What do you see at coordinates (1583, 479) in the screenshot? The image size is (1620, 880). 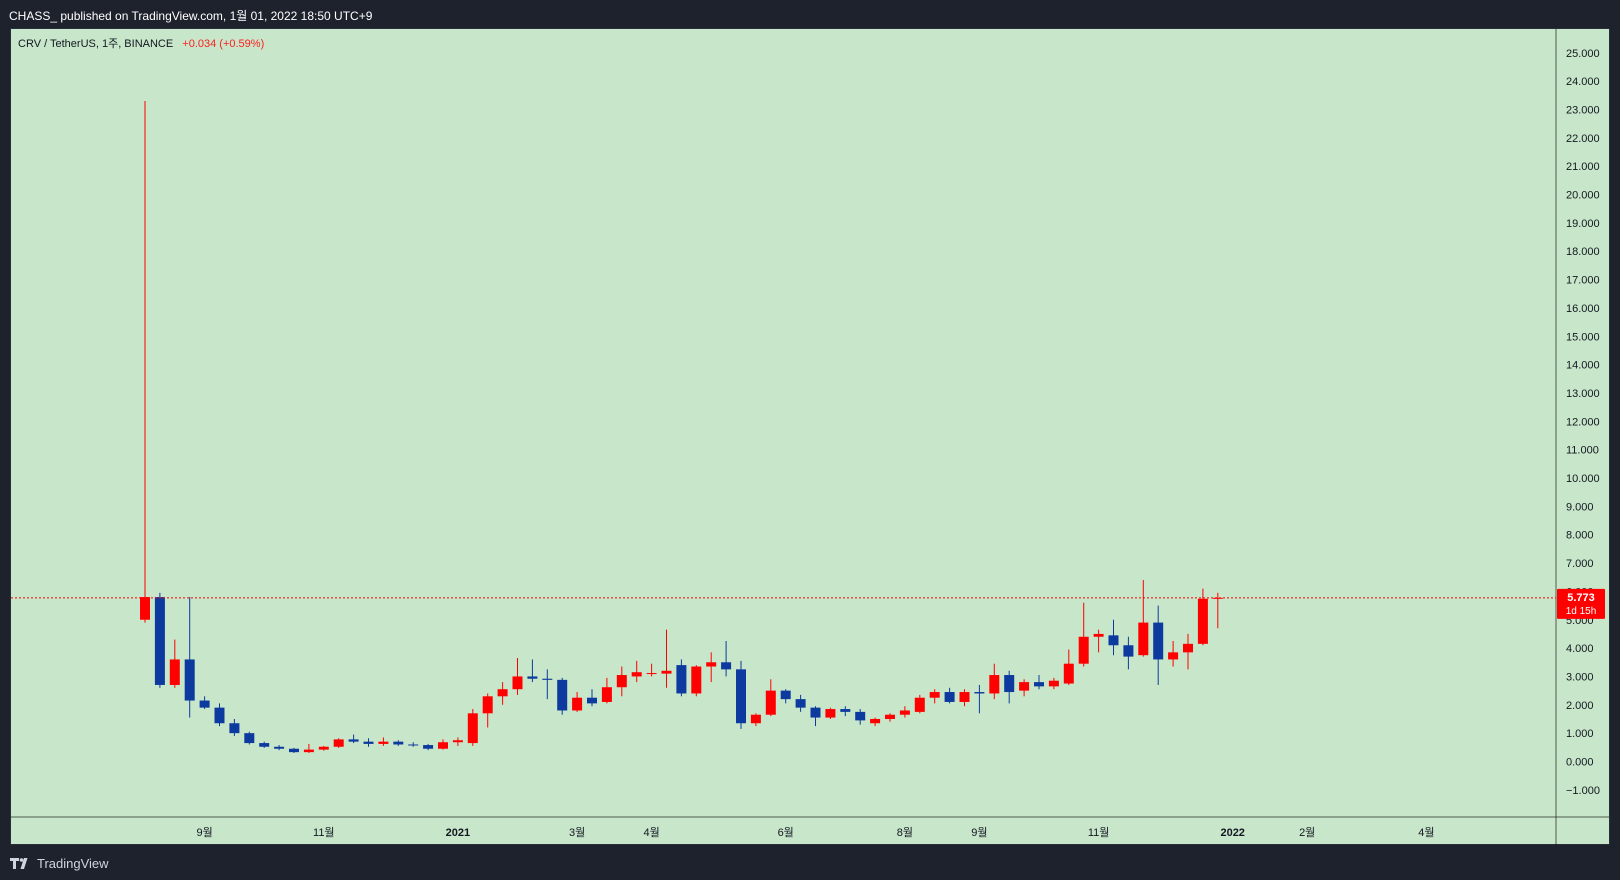 I see `price-tick-label: 10.000` at bounding box center [1583, 479].